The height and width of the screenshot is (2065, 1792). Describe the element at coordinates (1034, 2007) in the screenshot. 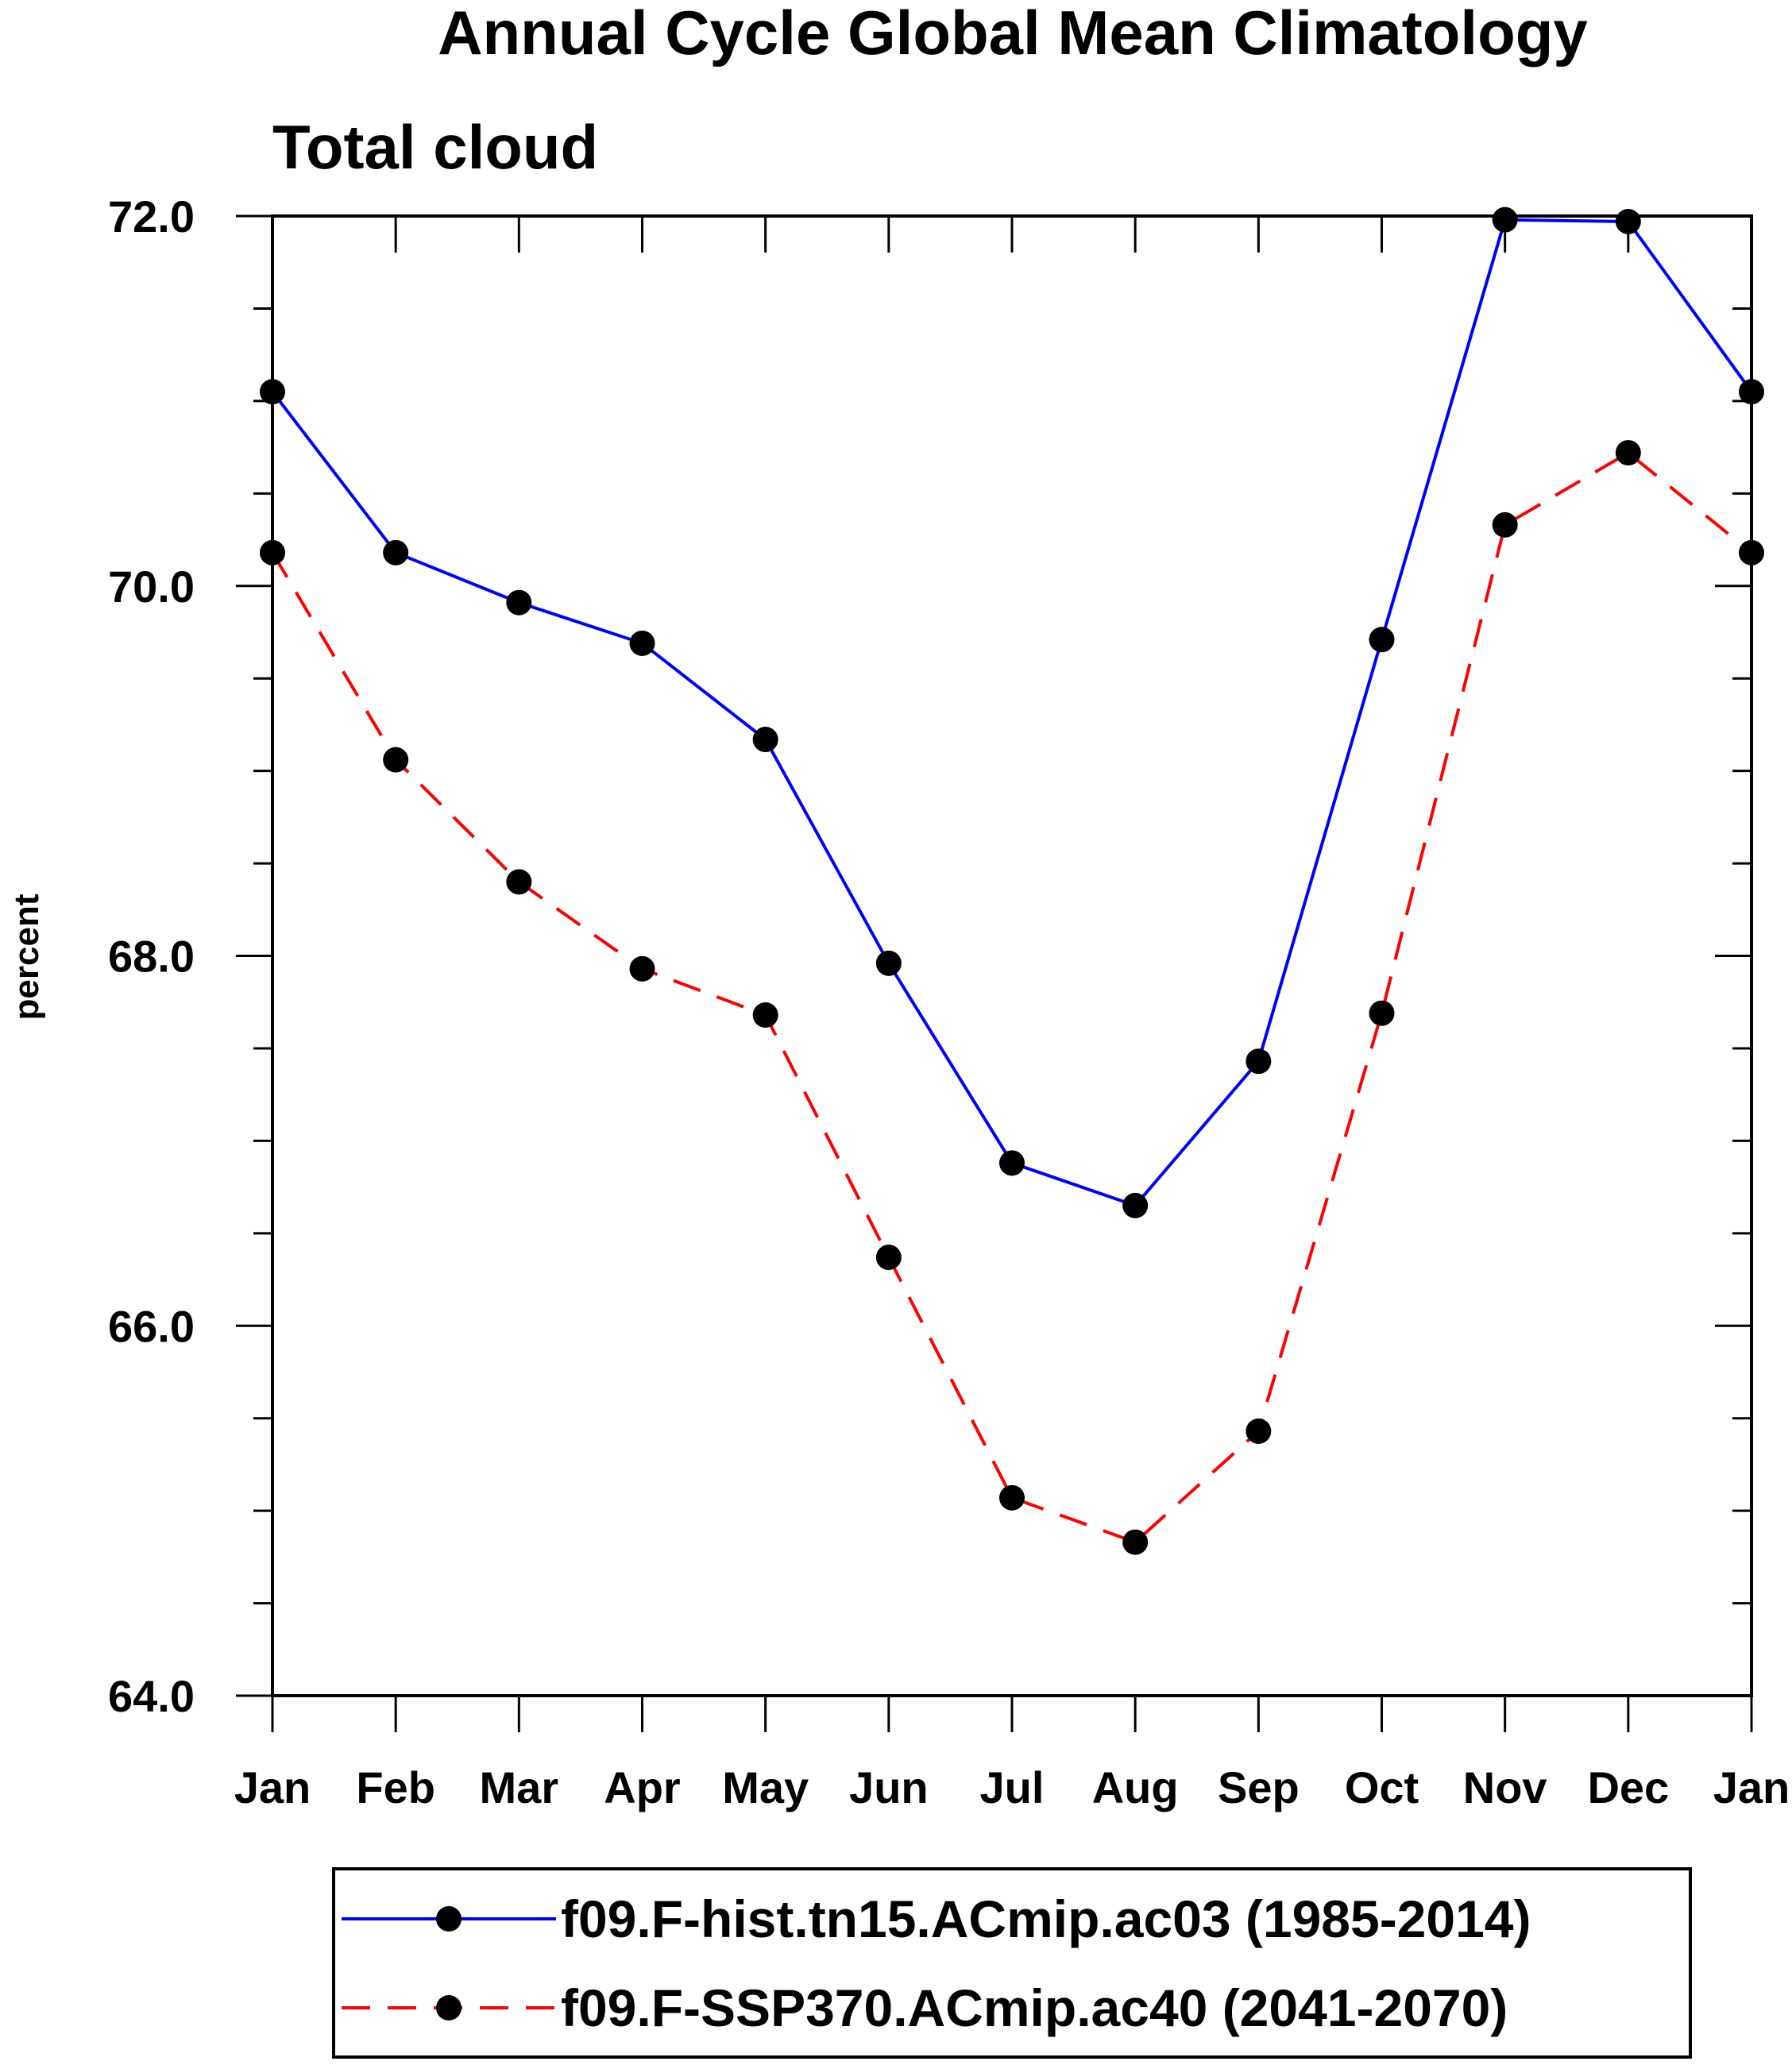

I see `legend-label-ssp: f09.F-SSP370.ACmip.ac40 (2041-2070)` at that location.